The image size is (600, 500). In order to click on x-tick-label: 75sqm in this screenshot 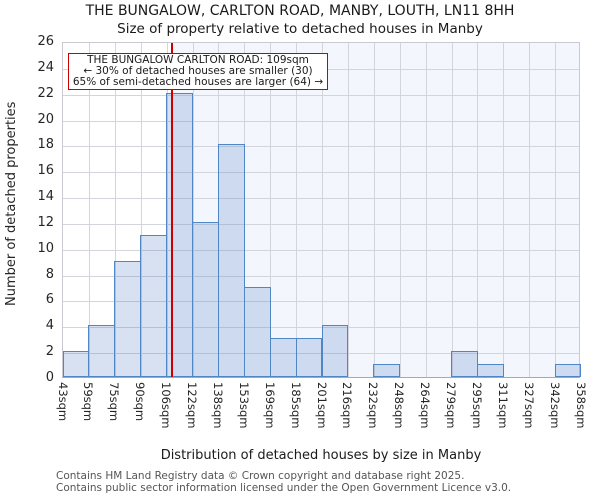, I will do `click(114, 402)`.